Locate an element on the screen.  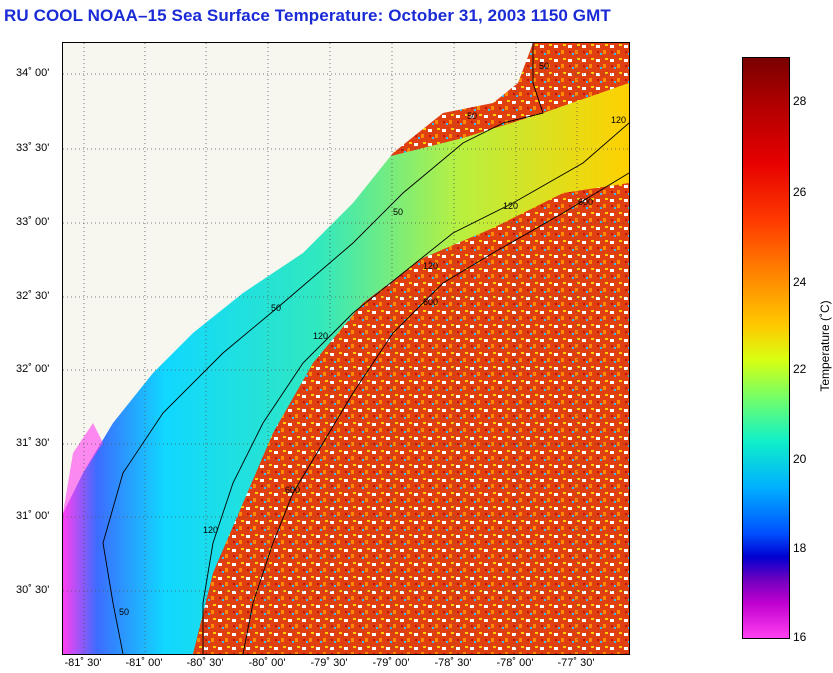
longitude-label: -78˚ 30' is located at coordinates (453, 663).